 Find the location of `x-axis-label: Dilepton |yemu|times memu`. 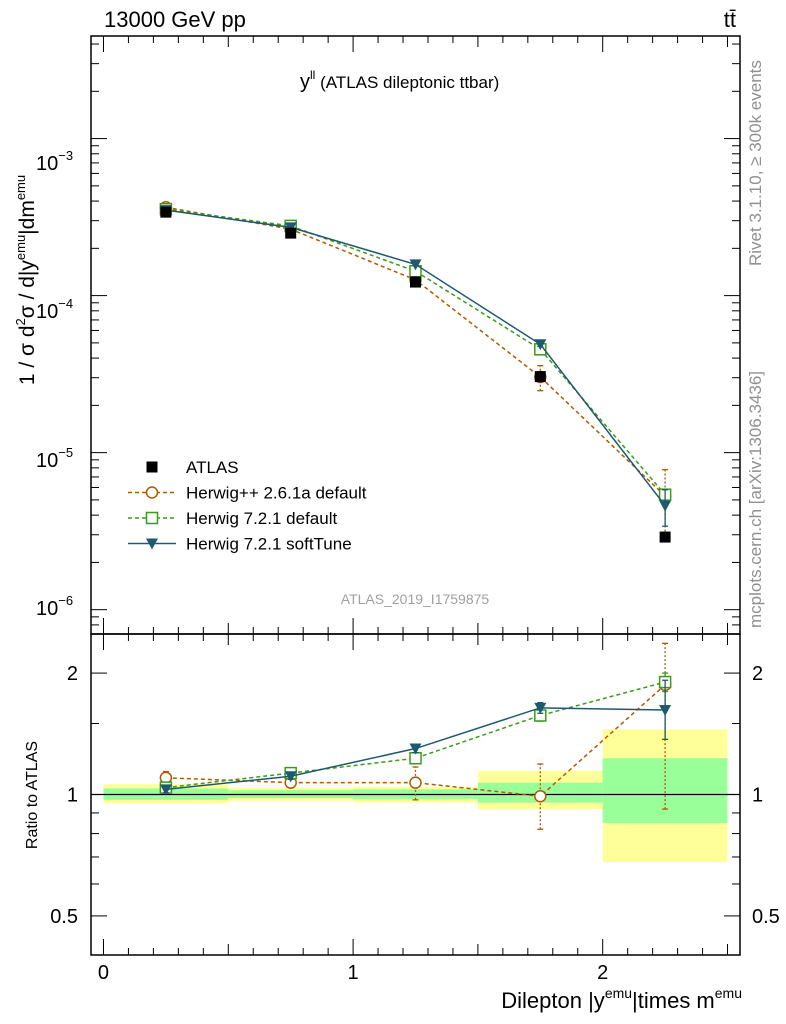

x-axis-label: Dilepton |yemu|times memu is located at coordinates (621, 999).